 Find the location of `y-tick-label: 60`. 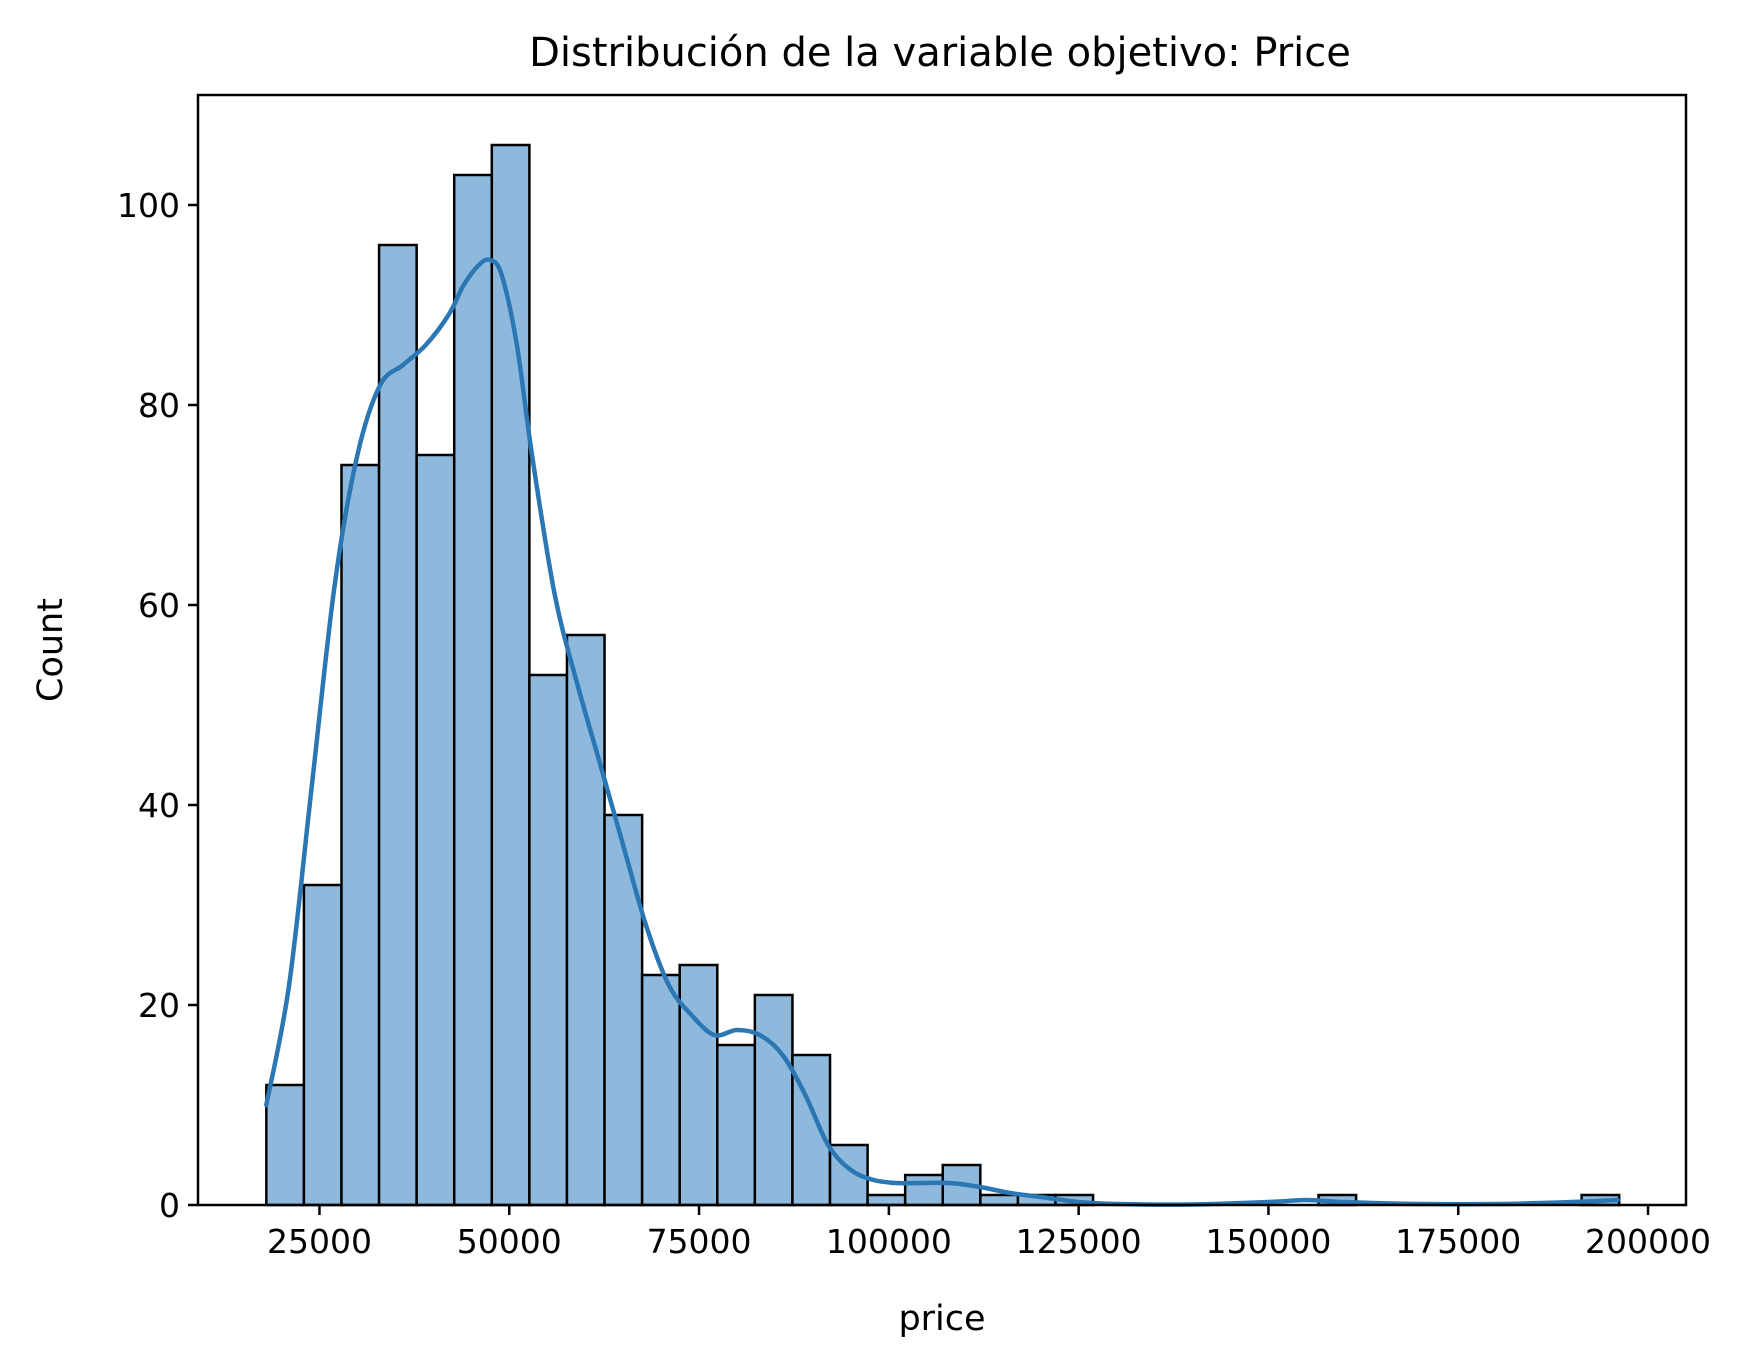

y-tick-label: 60 is located at coordinates (159, 605).